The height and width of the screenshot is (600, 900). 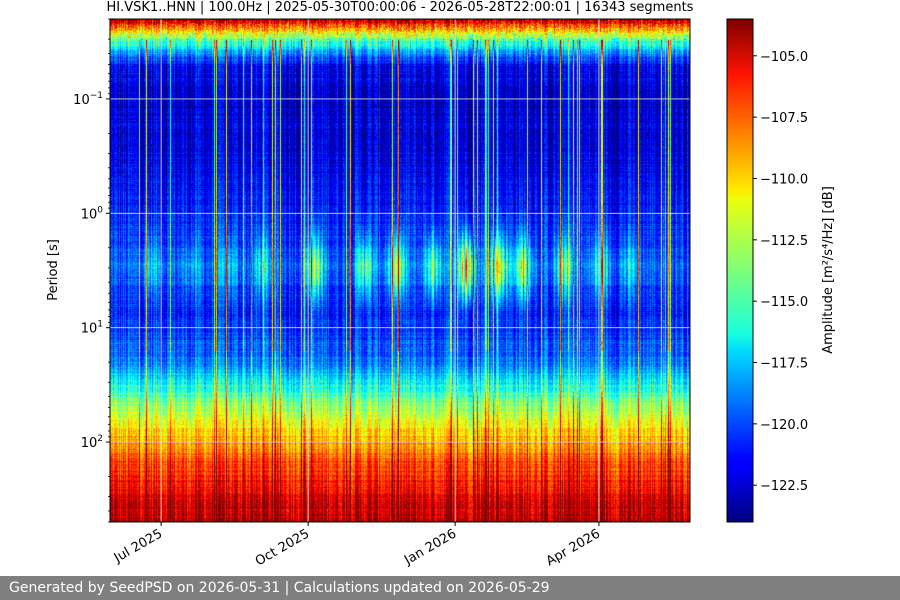 What do you see at coordinates (784, 179) in the screenshot?
I see `colorbar-tick-label: −110.0` at bounding box center [784, 179].